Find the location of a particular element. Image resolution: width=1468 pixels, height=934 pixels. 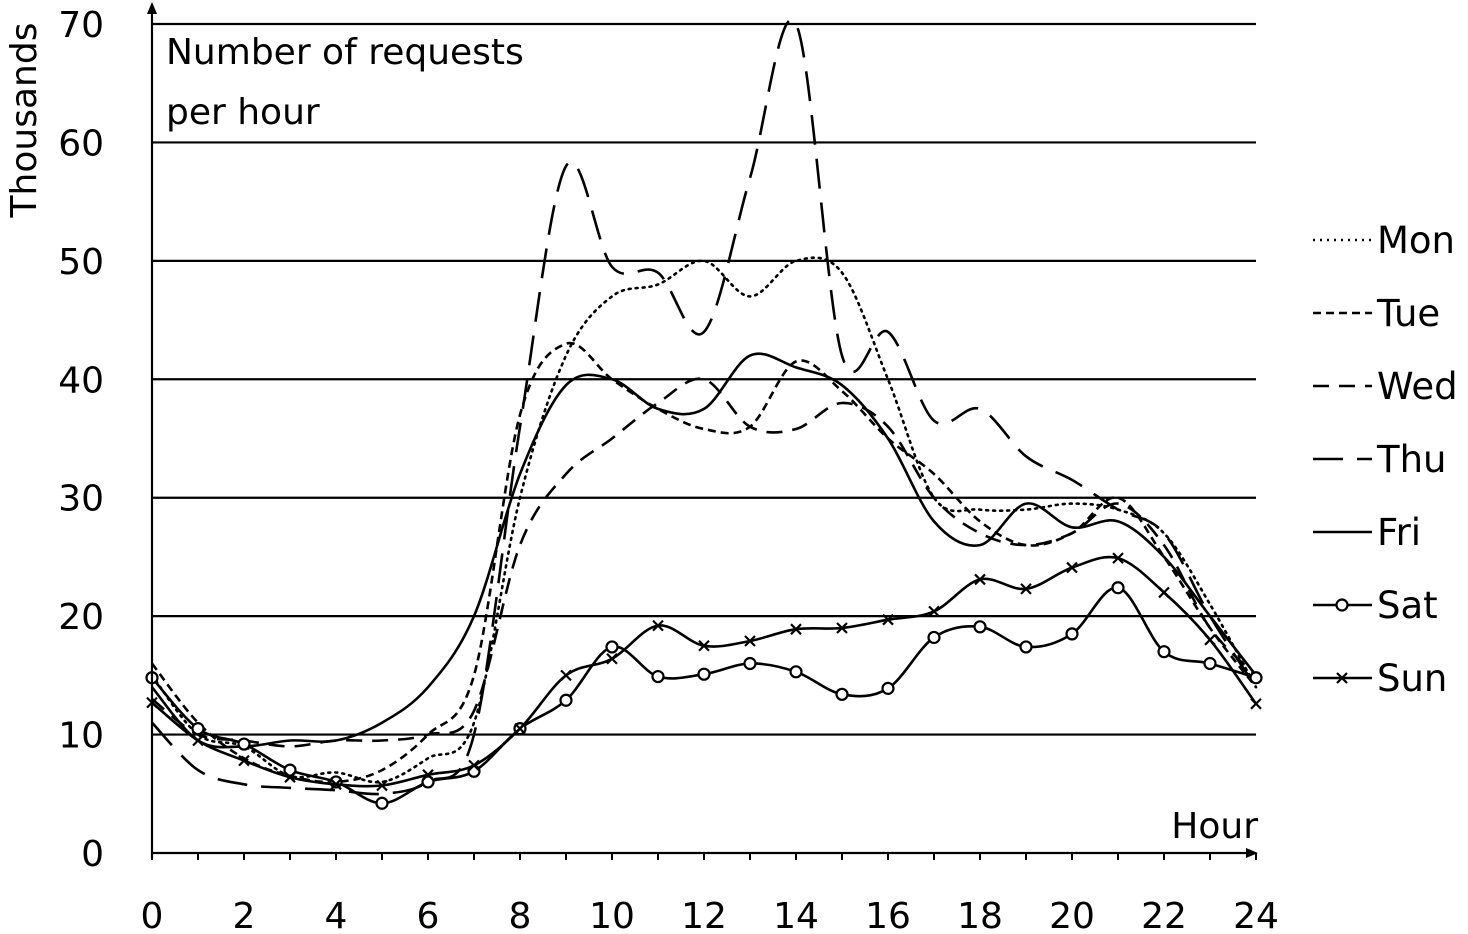

x-axis-label: Hour is located at coordinates (1214, 826).